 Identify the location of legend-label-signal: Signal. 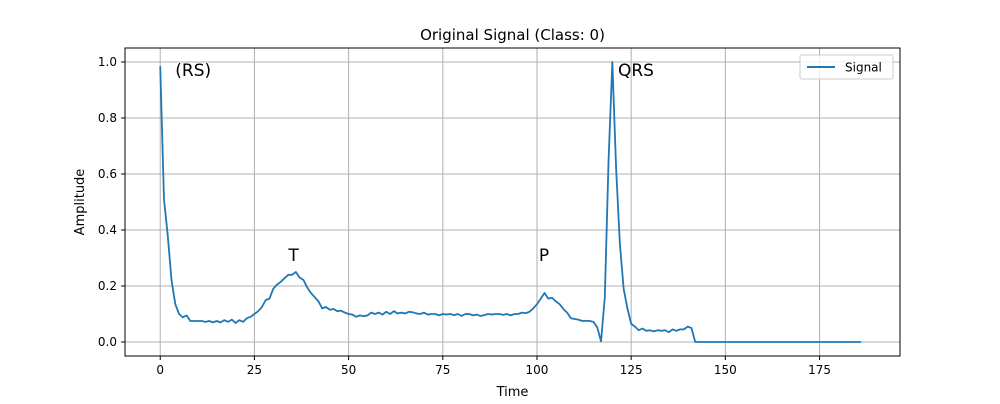
(863, 68).